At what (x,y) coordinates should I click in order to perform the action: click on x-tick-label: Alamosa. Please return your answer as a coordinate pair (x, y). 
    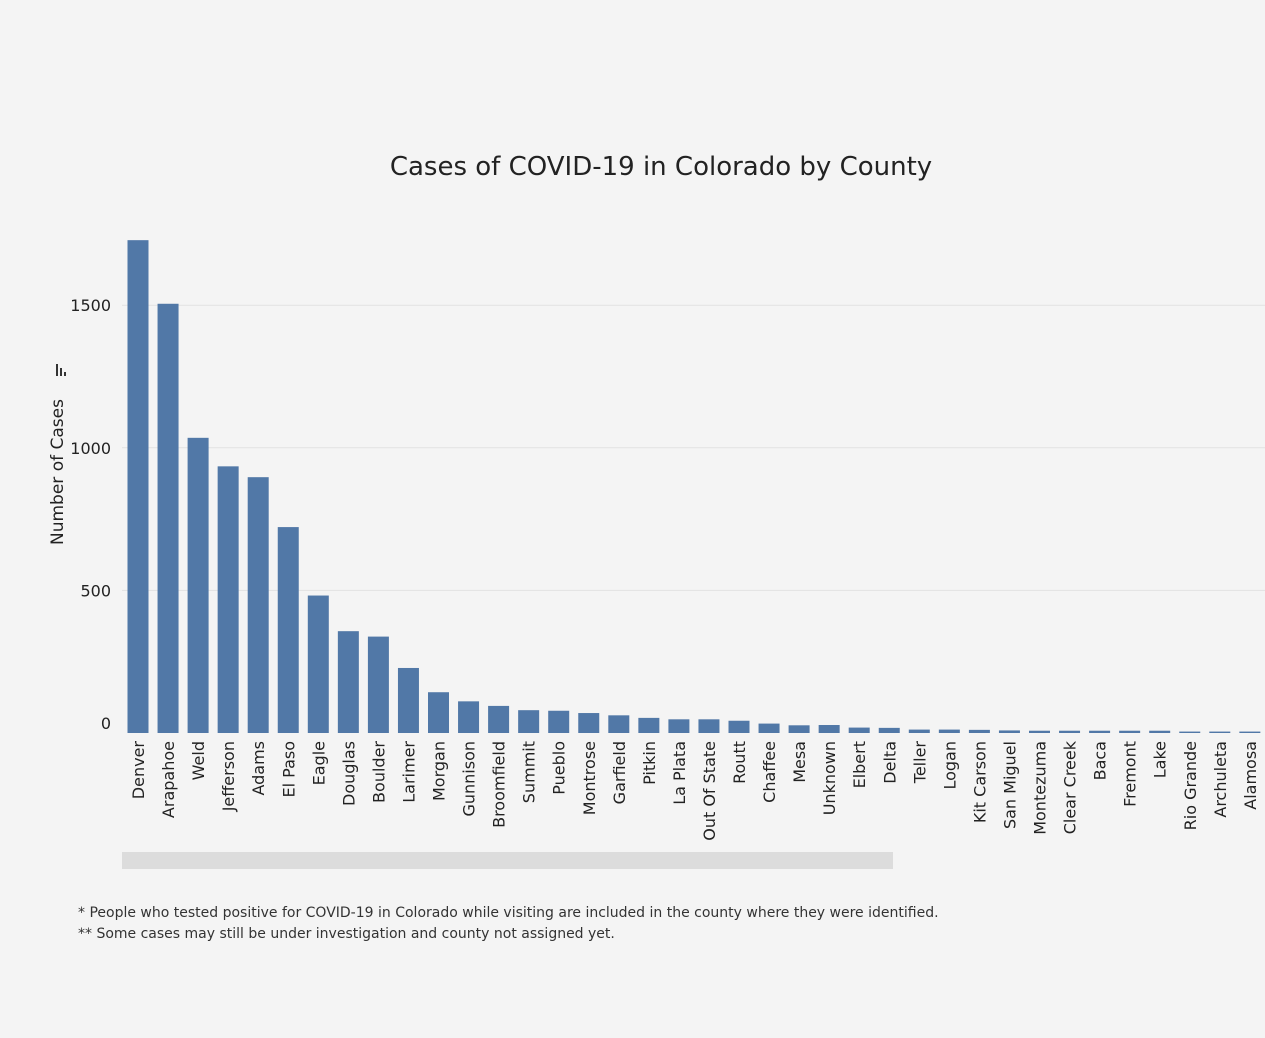
    Looking at the image, I should click on (1250, 775).